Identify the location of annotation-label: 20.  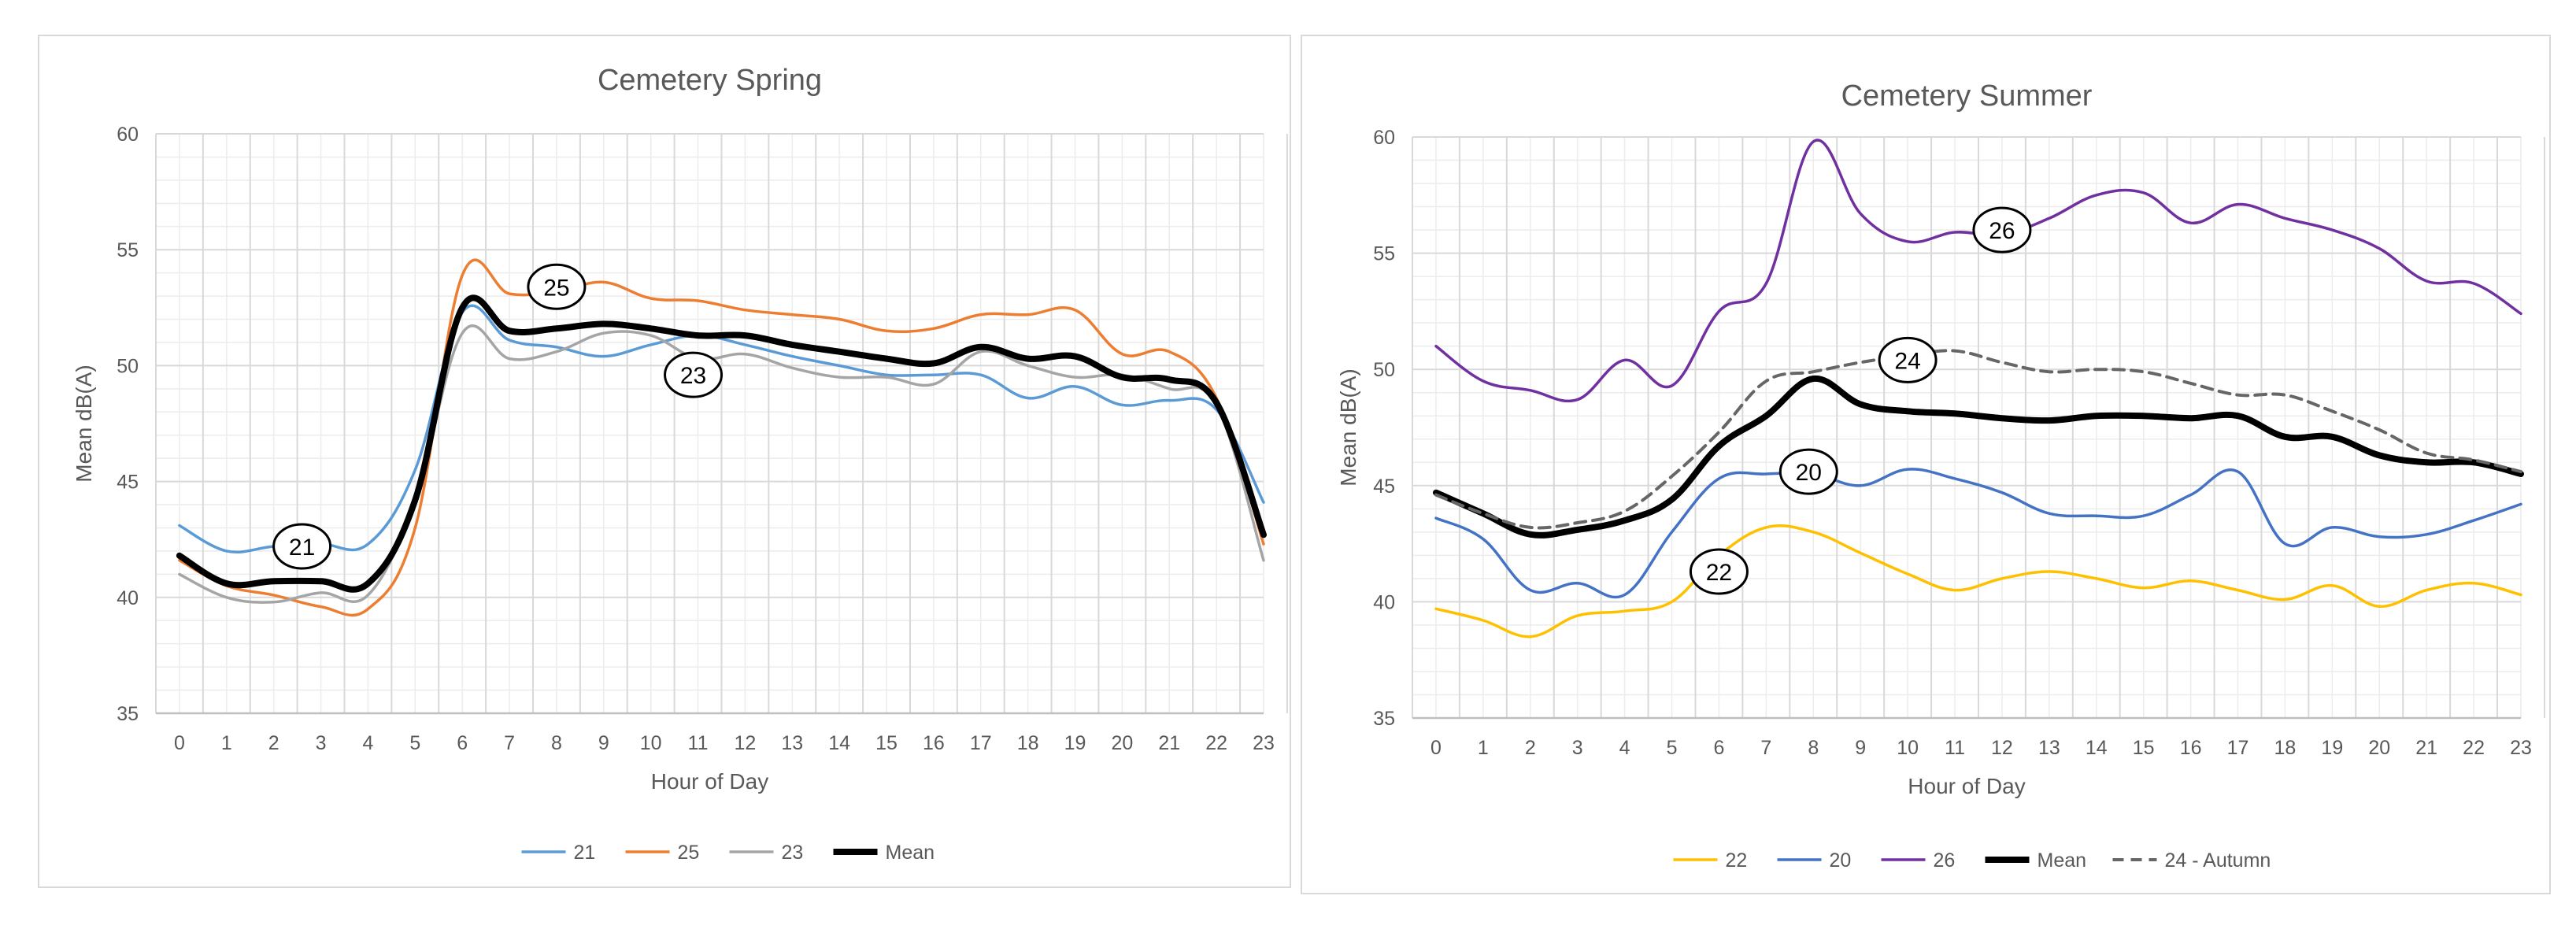
(1809, 473).